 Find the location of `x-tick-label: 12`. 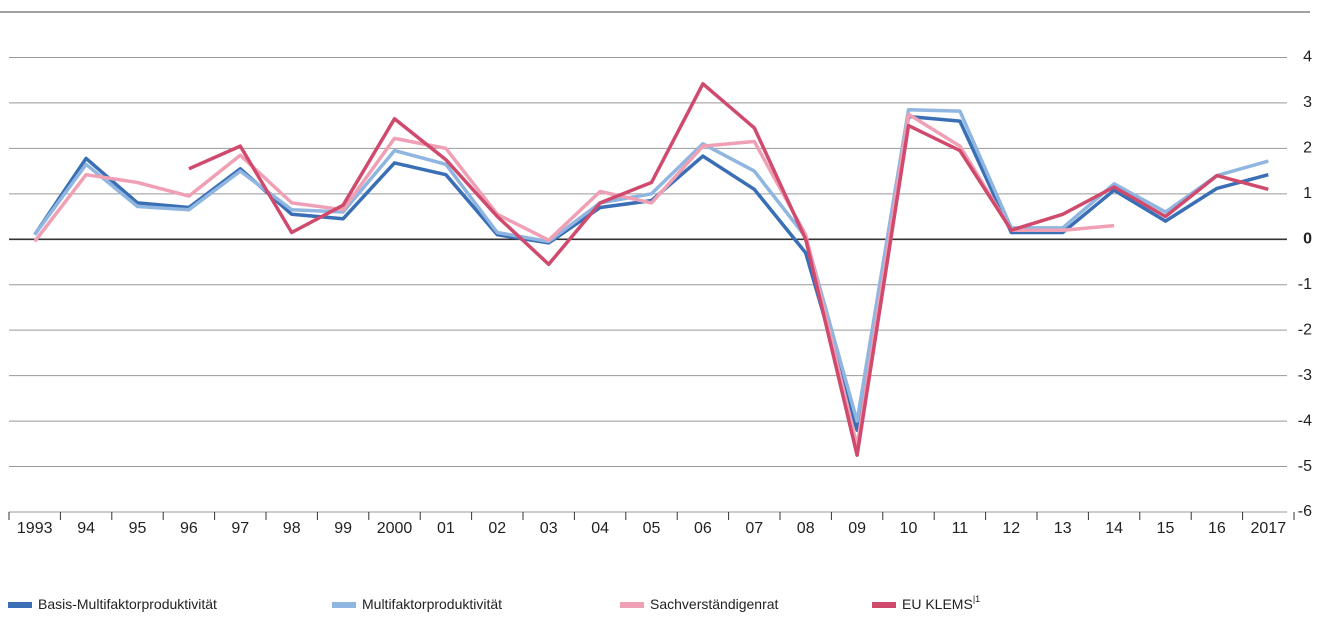

x-tick-label: 12 is located at coordinates (1011, 528).